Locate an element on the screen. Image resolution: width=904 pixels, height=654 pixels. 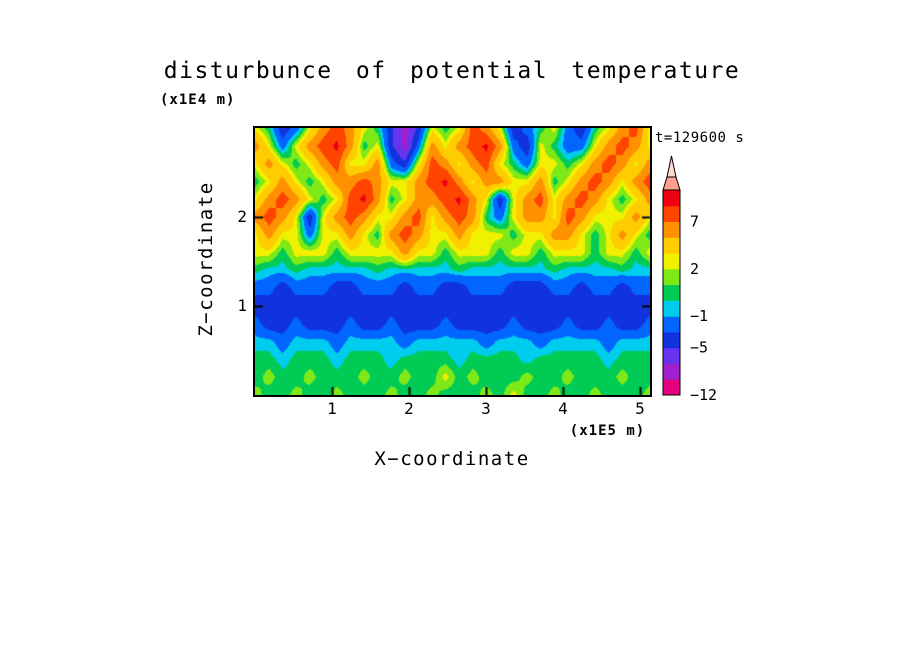
time-annotation: t=129600 s is located at coordinates (700, 138).